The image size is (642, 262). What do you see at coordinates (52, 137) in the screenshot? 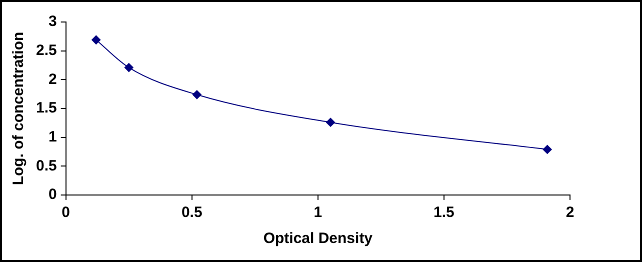
I see `y-tick-label: 1` at bounding box center [52, 137].